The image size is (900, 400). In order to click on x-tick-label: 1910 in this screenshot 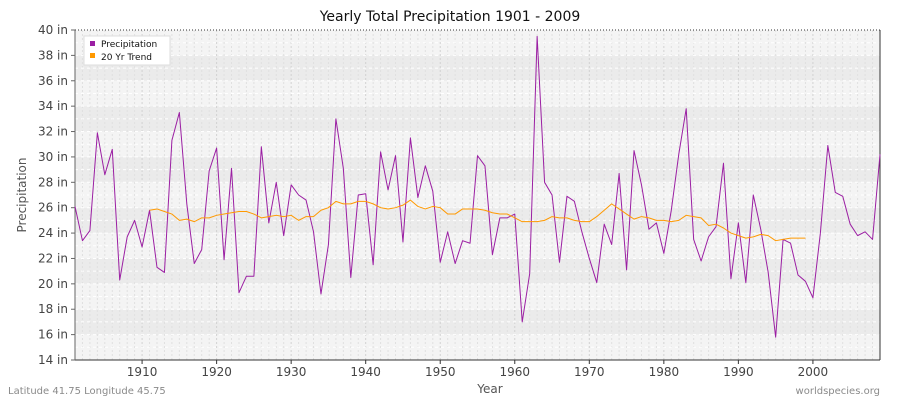, I will do `click(142, 372)`.